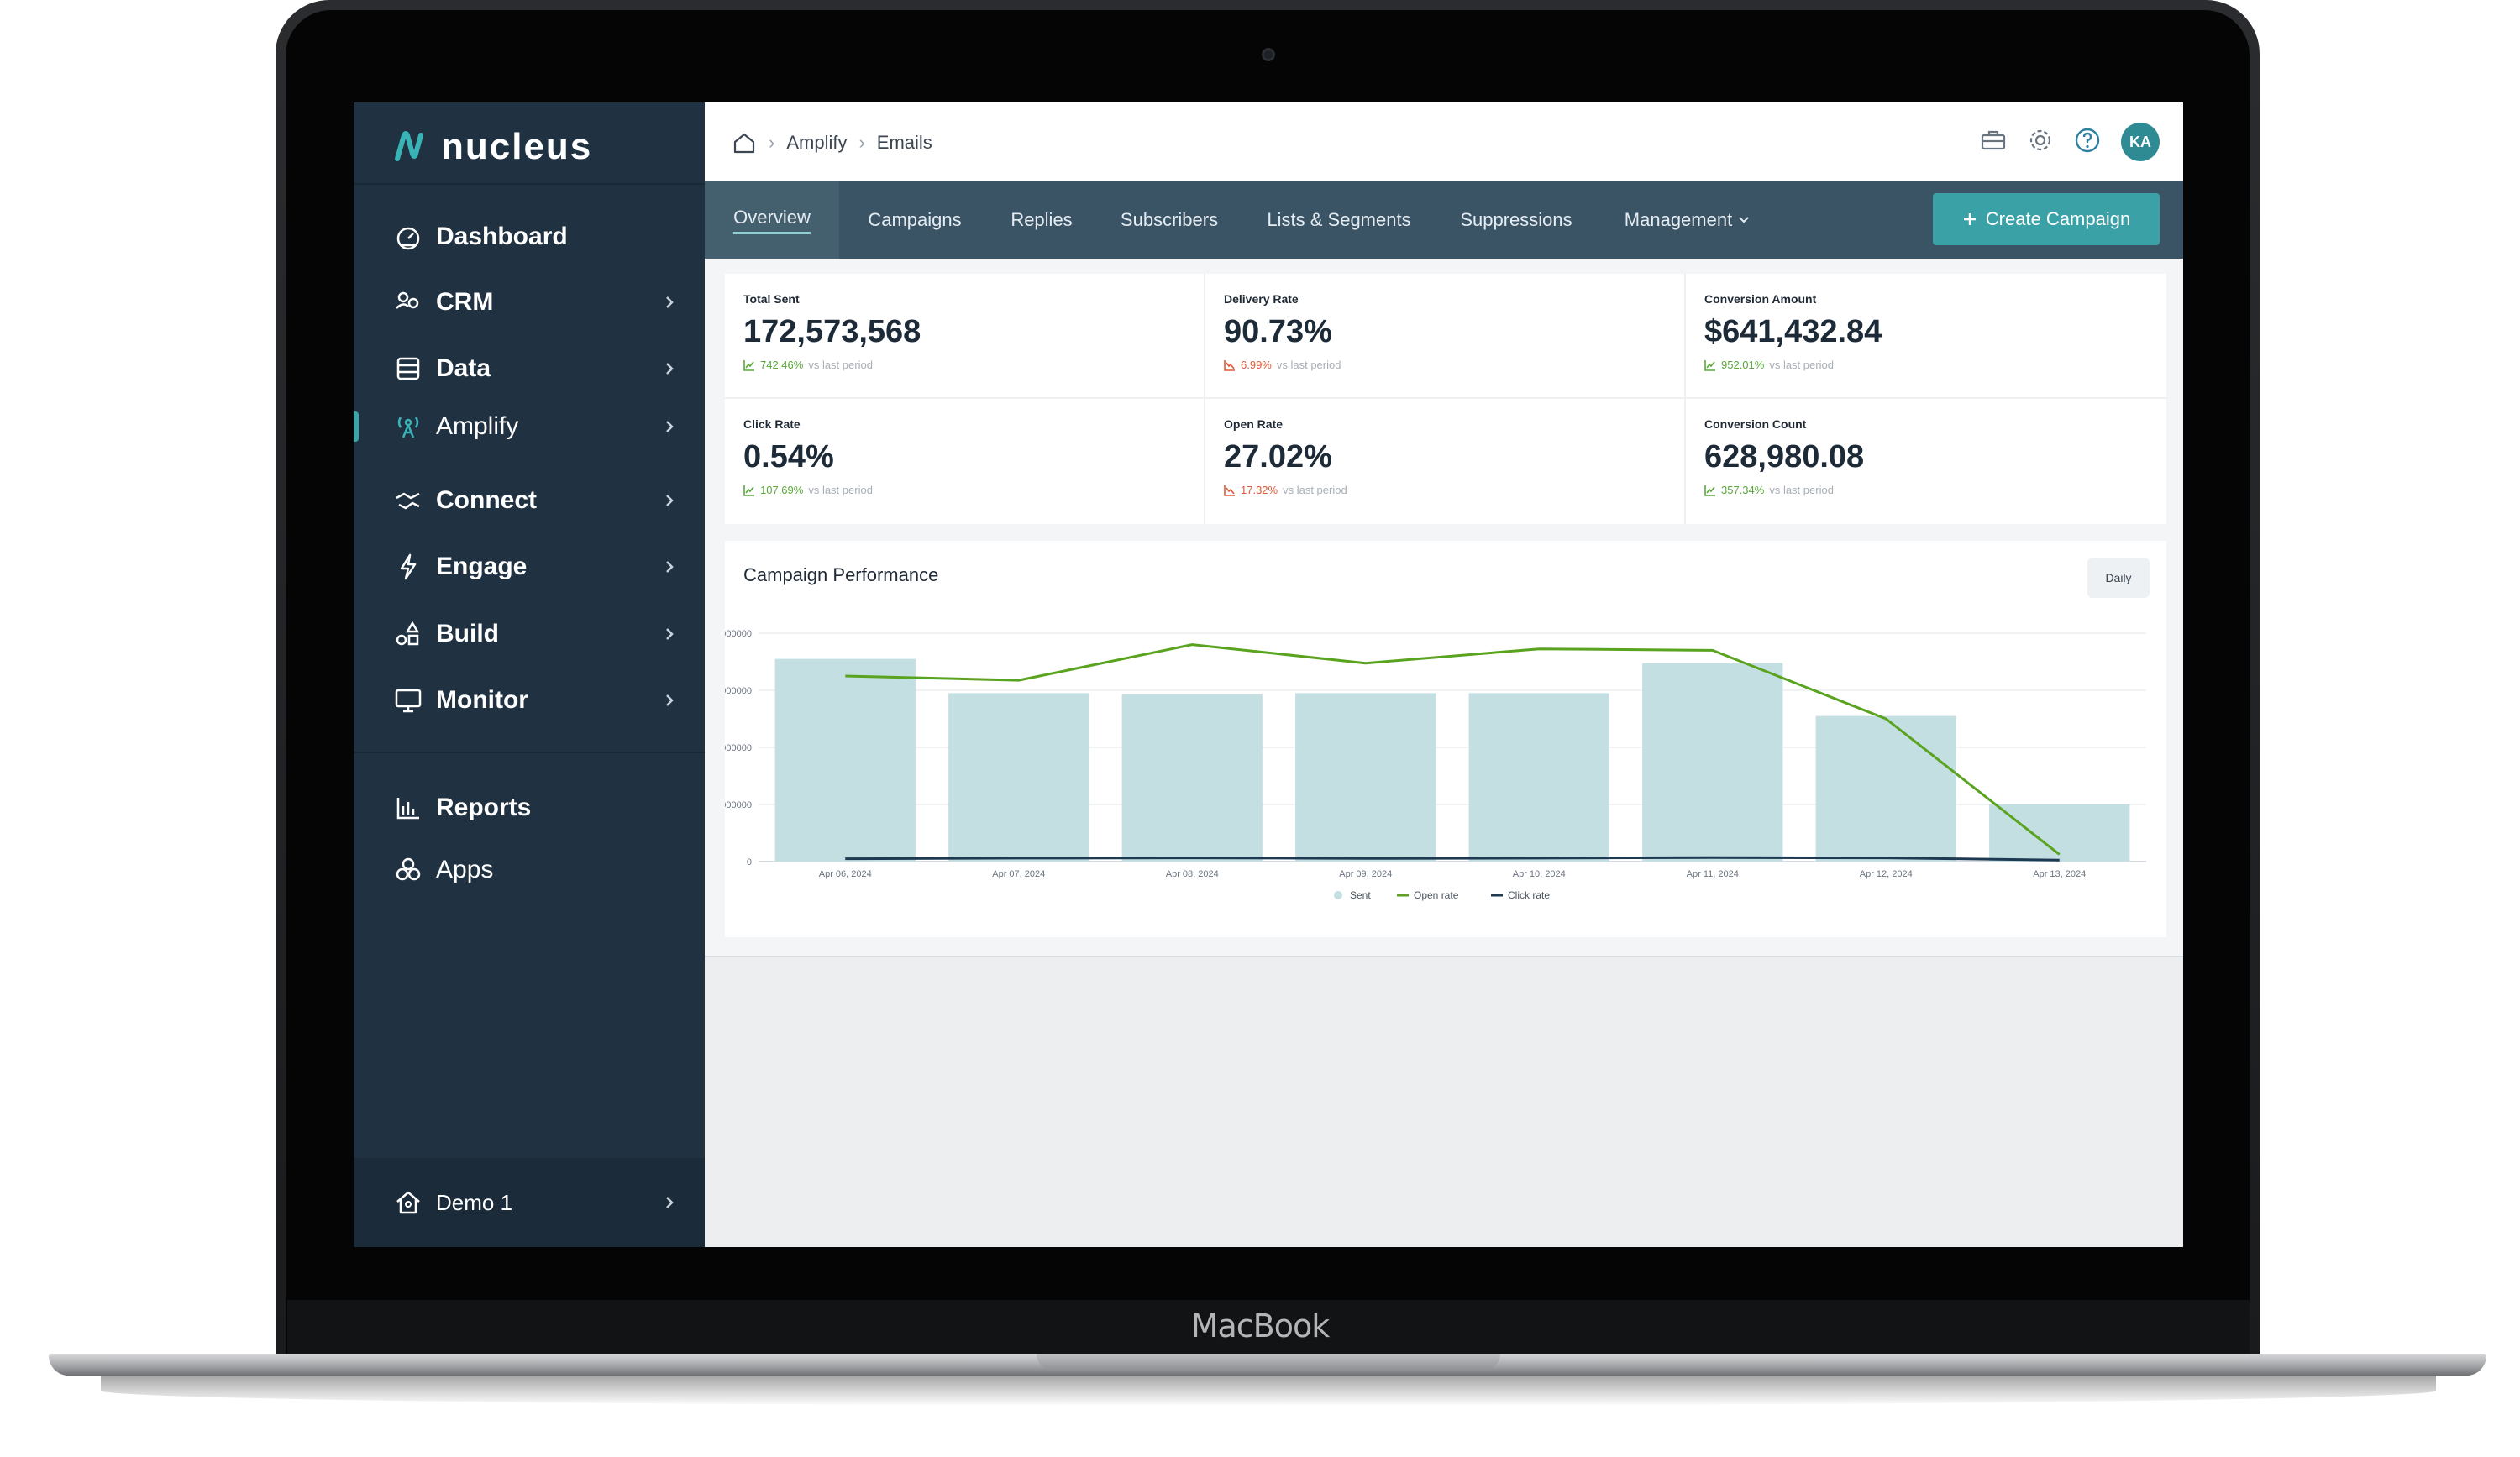  I want to click on app-logo: nucleus, so click(492, 147).